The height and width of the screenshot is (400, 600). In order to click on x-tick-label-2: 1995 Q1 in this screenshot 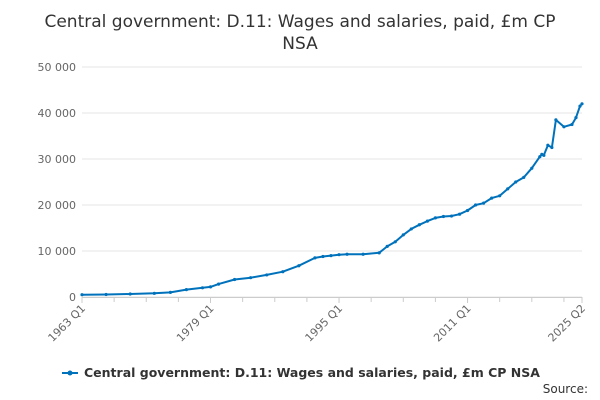, I will do `click(324, 323)`.